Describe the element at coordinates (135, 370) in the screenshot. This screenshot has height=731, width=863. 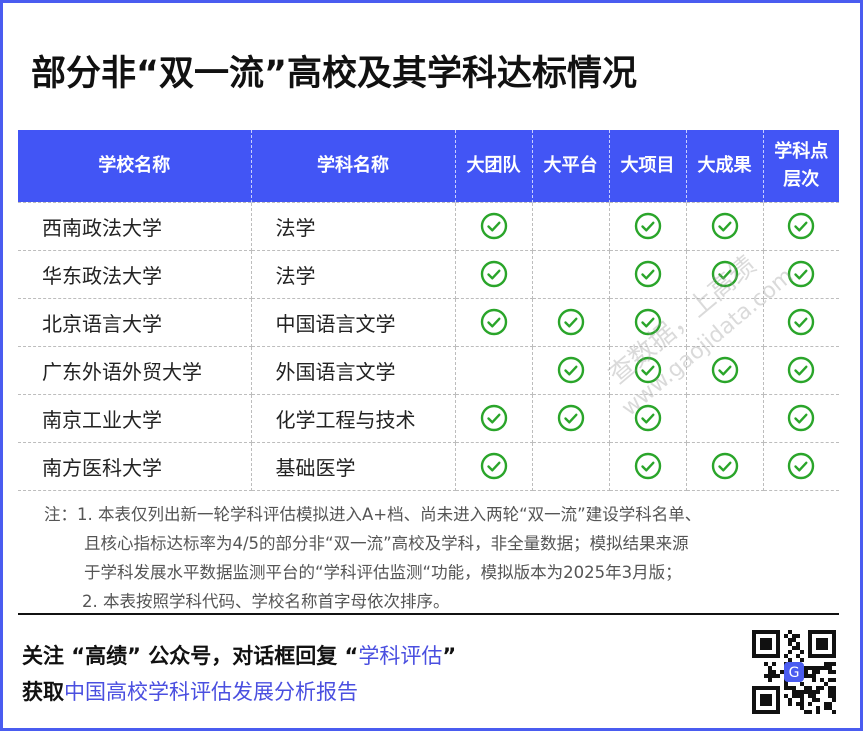
I see `school-name: 广东外语外贸大学` at that location.